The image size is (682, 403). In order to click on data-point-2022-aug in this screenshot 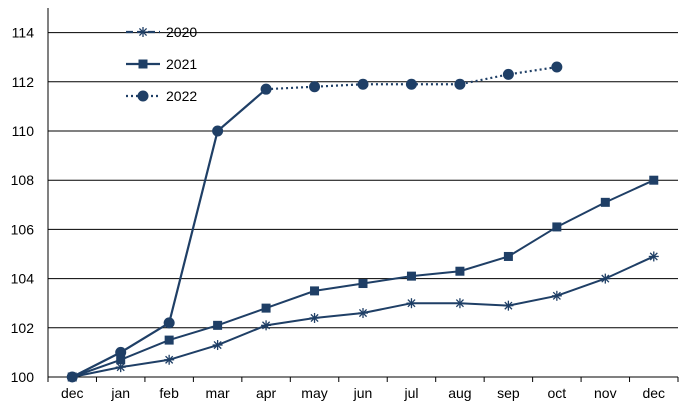, I will do `click(460, 84)`.